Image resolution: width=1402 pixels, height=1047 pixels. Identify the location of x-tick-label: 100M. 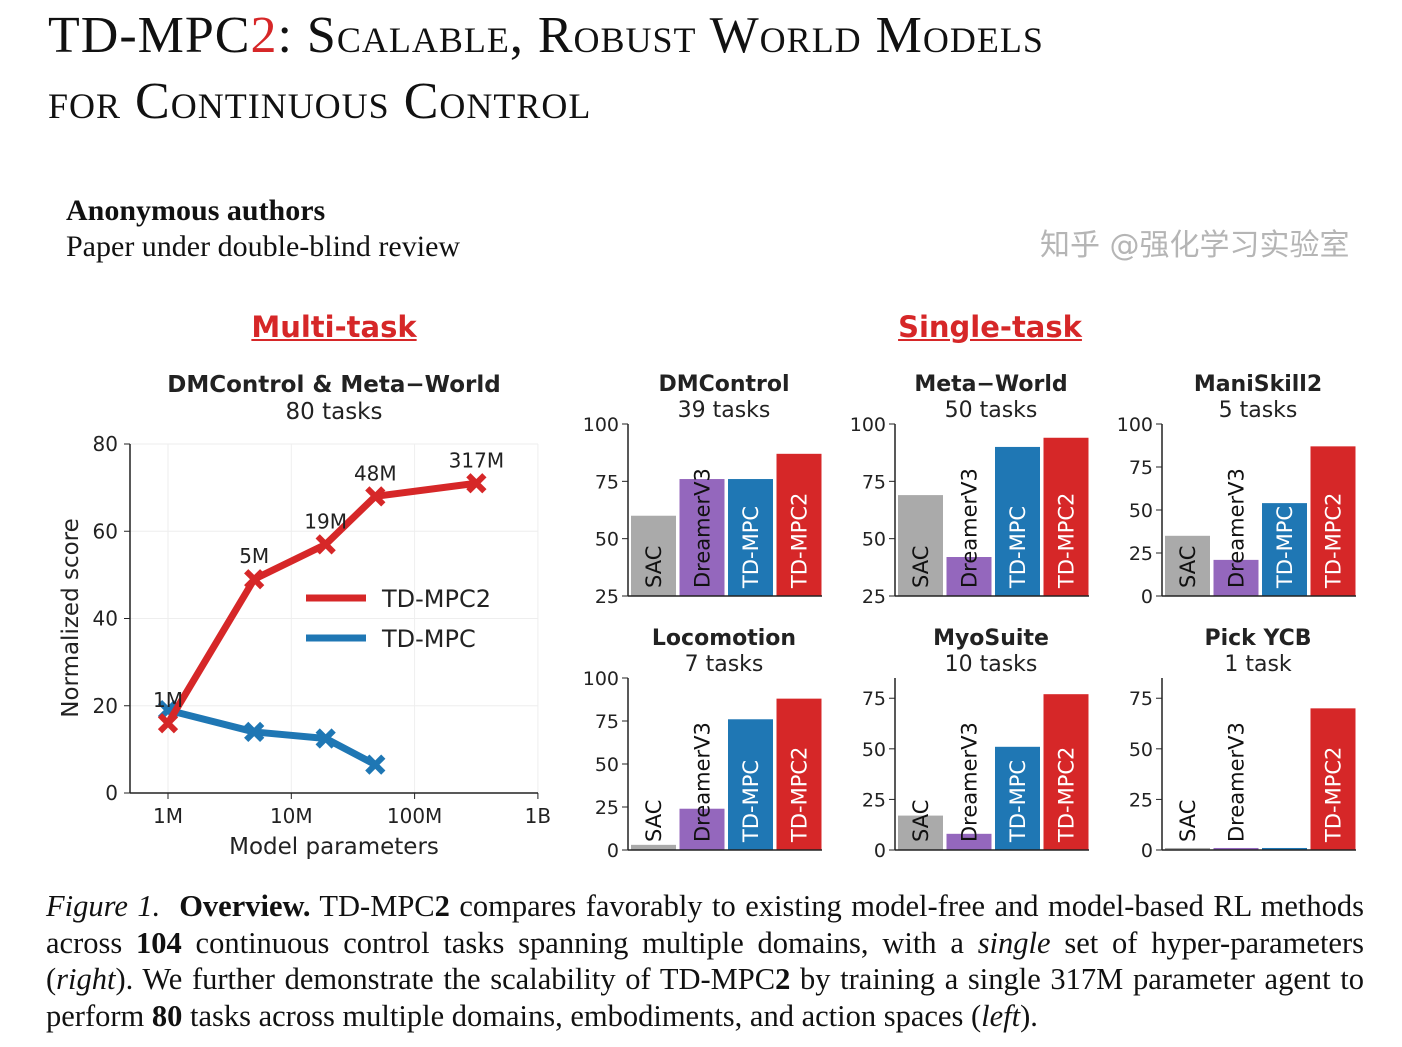
(414, 816).